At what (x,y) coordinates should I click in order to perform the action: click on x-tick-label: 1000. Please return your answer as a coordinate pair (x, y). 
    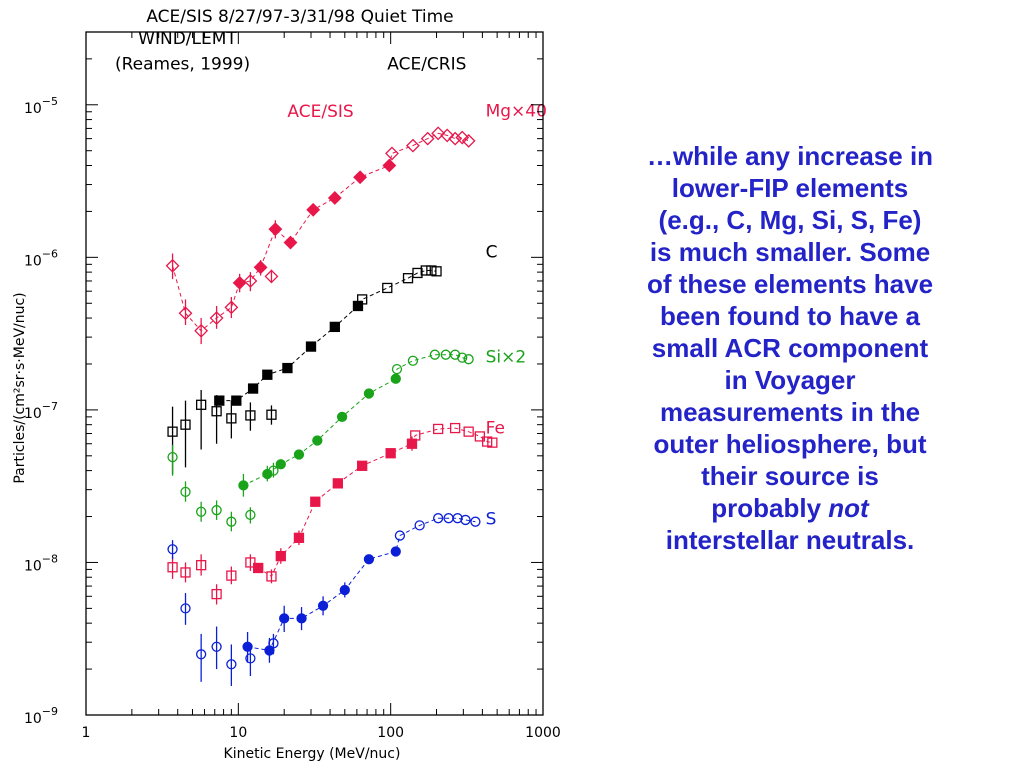
    Looking at the image, I should click on (542, 733).